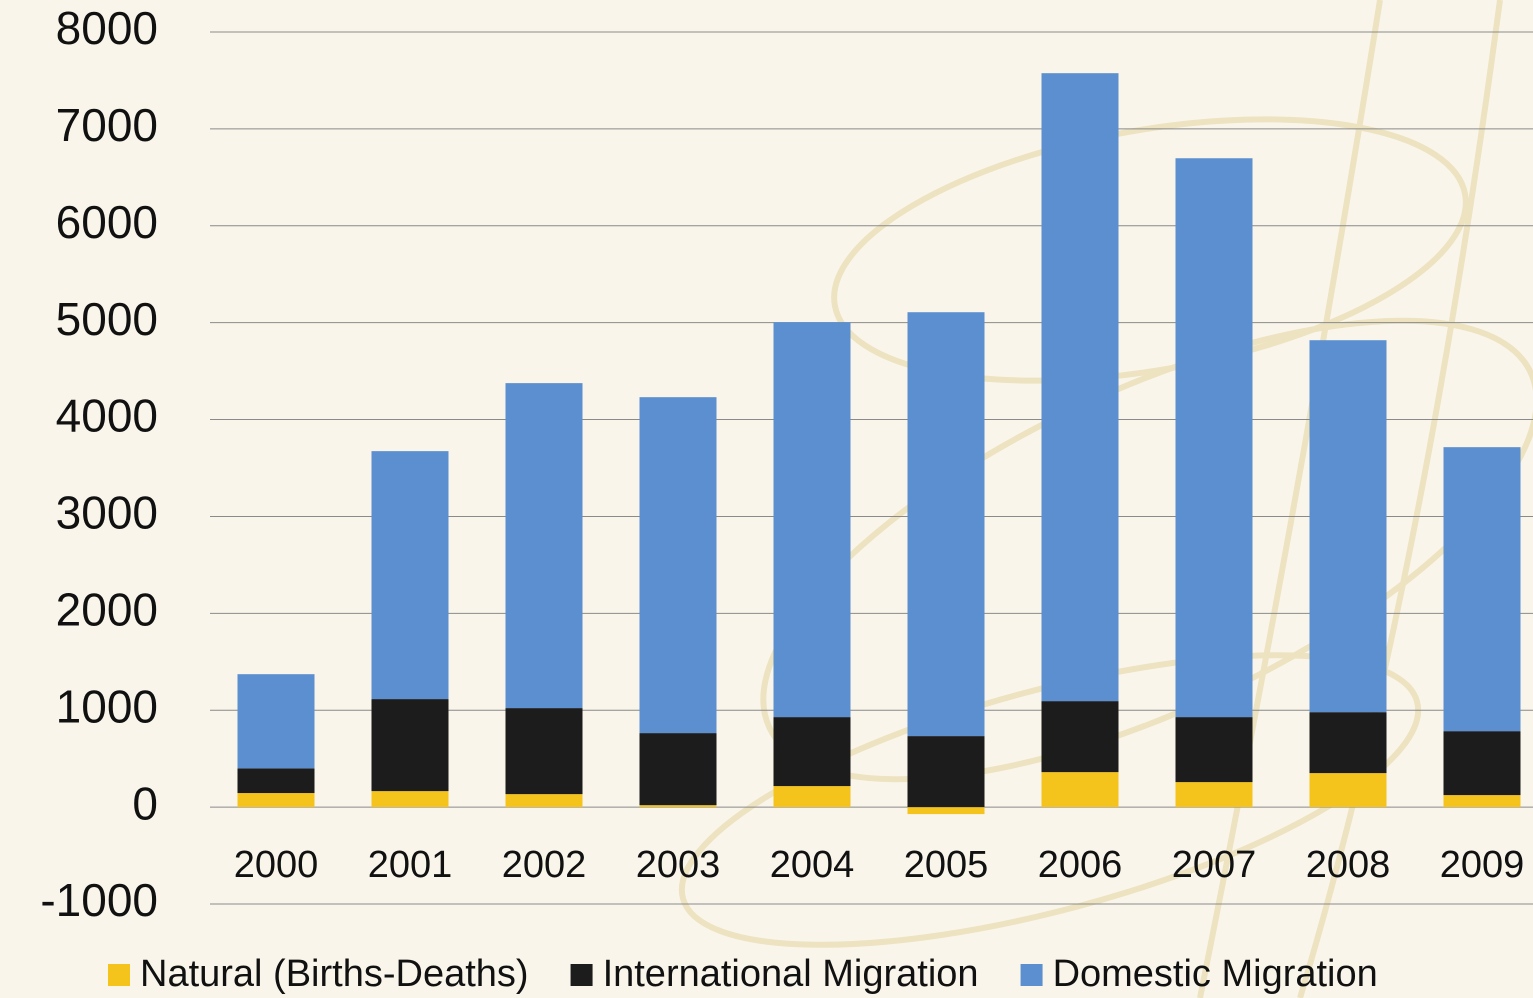  I want to click on x-tick-label: 2000, so click(276, 865).